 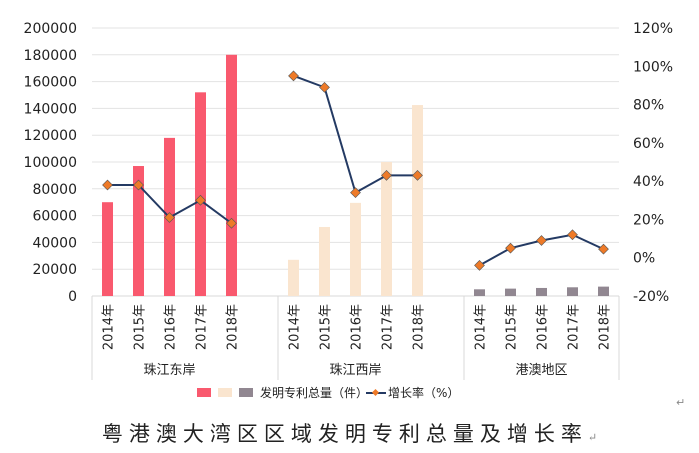 I want to click on y-left-tick-label: 200000, so click(x=50, y=29).